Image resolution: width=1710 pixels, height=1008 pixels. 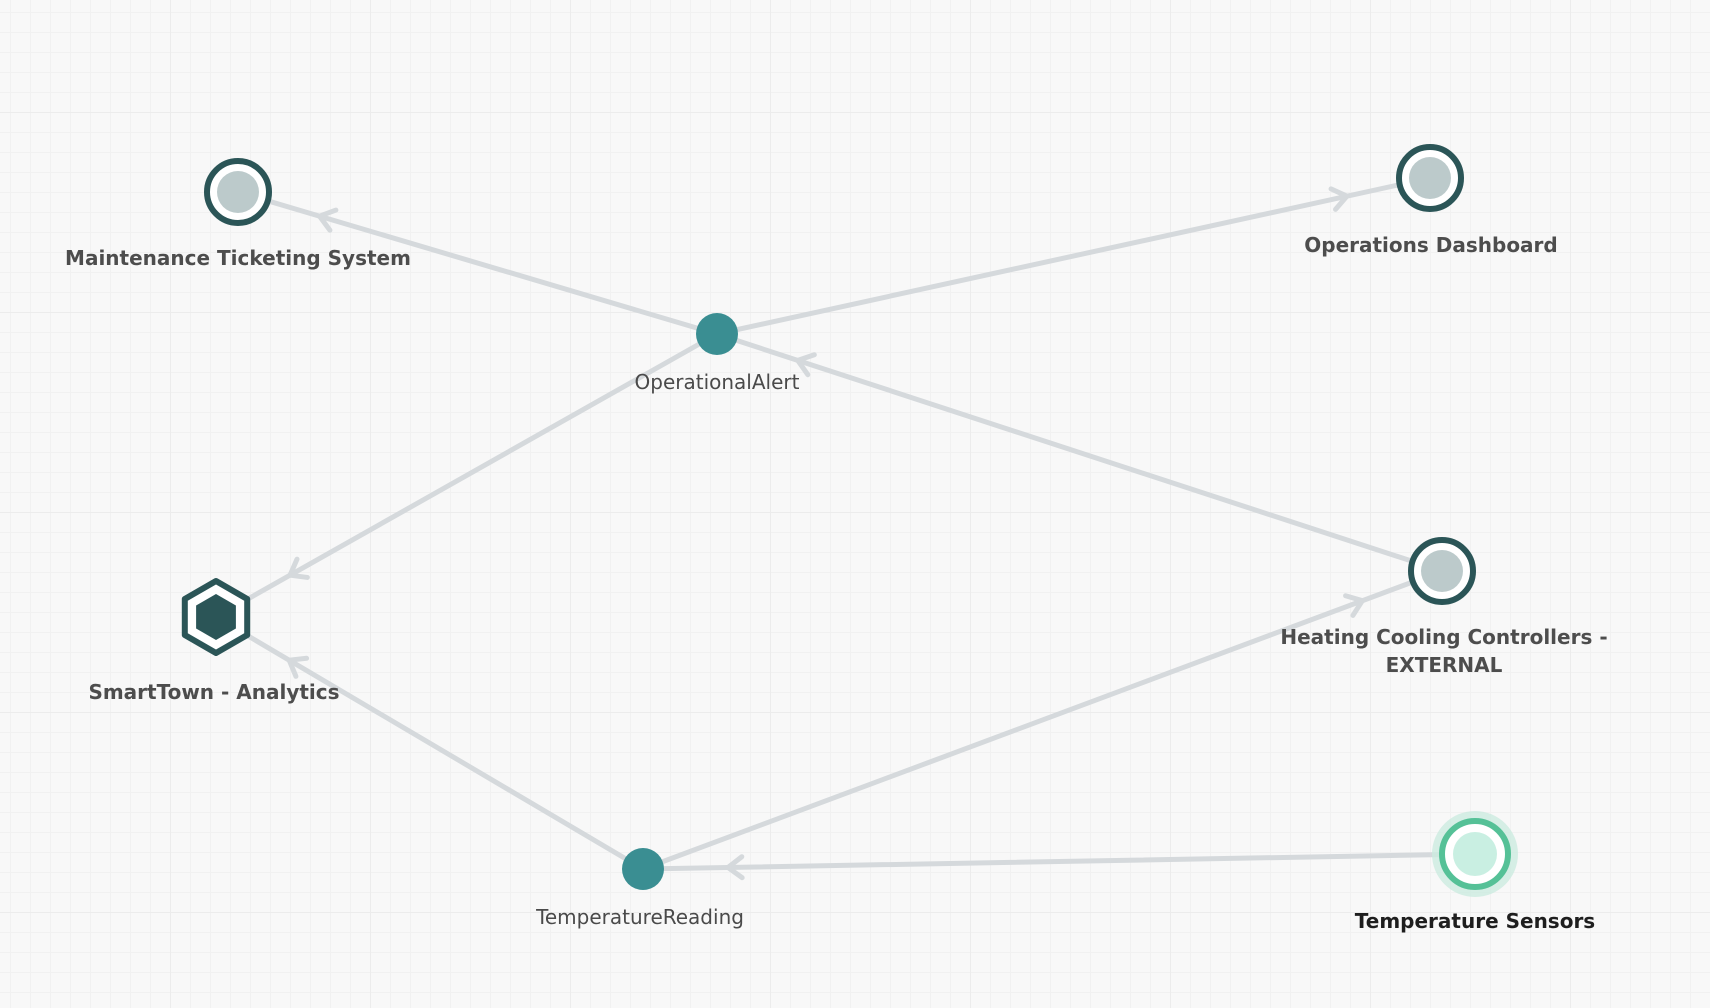 What do you see at coordinates (640, 917) in the screenshot?
I see `node-label-reading: TemperatureReading` at bounding box center [640, 917].